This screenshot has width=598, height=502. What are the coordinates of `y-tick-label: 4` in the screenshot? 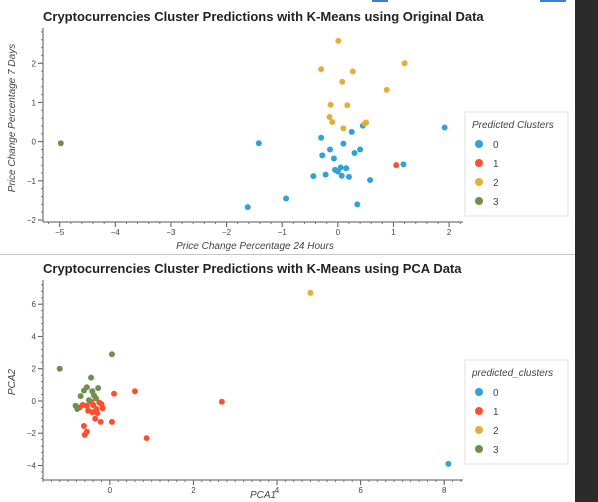 It's located at (34, 336).